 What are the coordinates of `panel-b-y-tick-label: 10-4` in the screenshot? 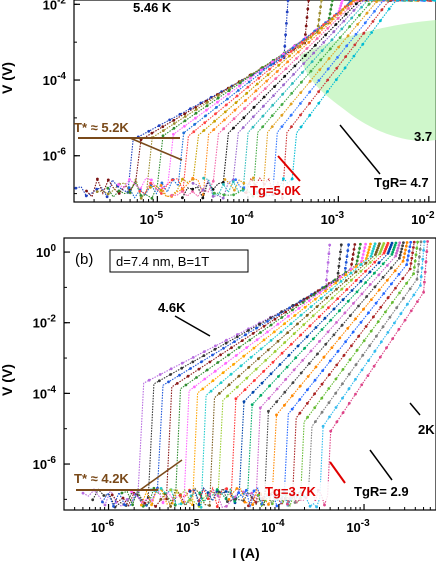 It's located at (45, 392).